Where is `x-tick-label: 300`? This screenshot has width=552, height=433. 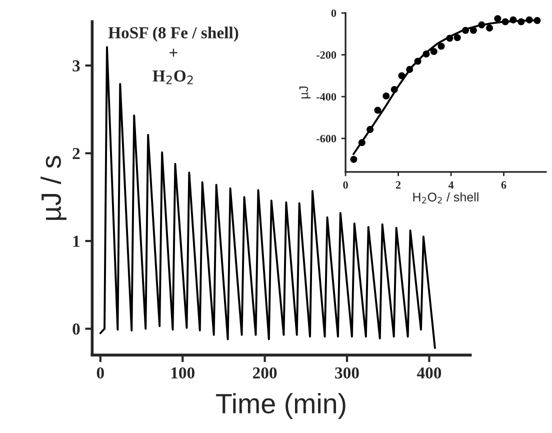 x-tick-label: 300 is located at coordinates (347, 373).